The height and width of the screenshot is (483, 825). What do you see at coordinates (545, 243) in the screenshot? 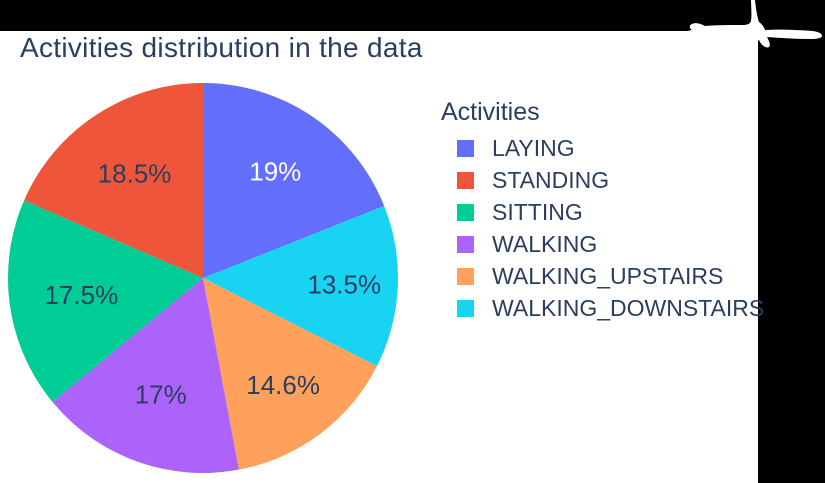
I see `legend-label: WALKING` at bounding box center [545, 243].